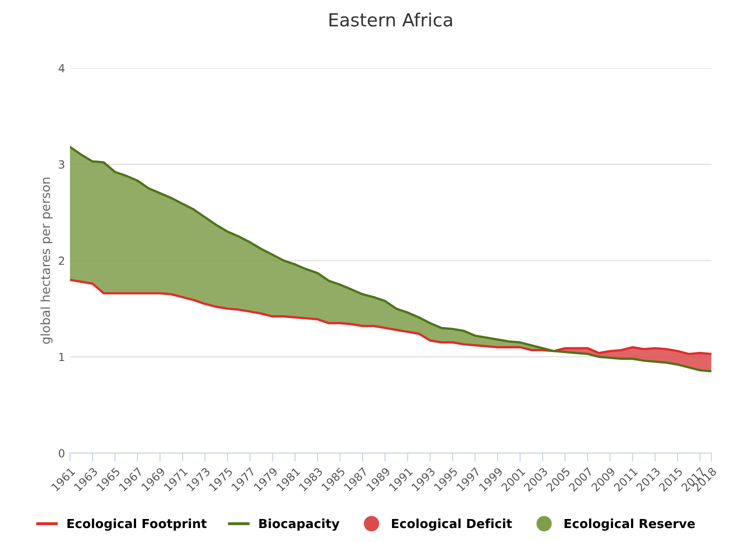 The image size is (733, 542). What do you see at coordinates (61, 453) in the screenshot?
I see `y-tick-label: 0` at bounding box center [61, 453].